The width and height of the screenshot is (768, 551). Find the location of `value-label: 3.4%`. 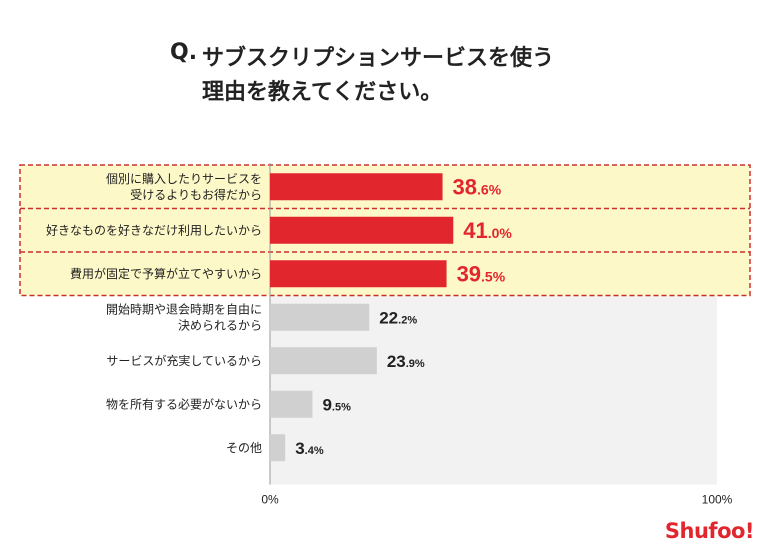

value-label: 3.4% is located at coordinates (309, 448).